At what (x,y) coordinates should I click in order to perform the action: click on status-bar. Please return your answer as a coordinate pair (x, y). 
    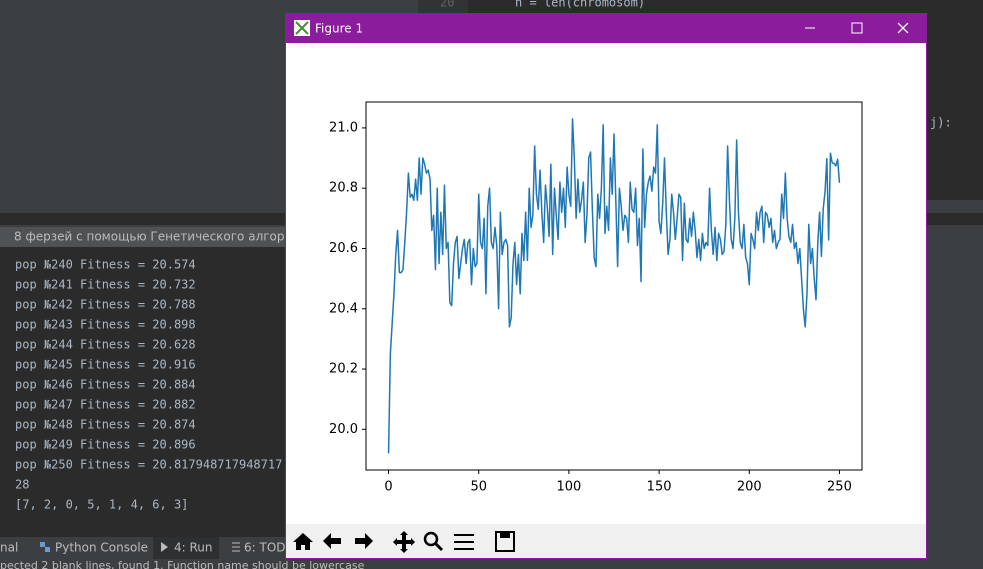
    Looking at the image, I should click on (491, 564).